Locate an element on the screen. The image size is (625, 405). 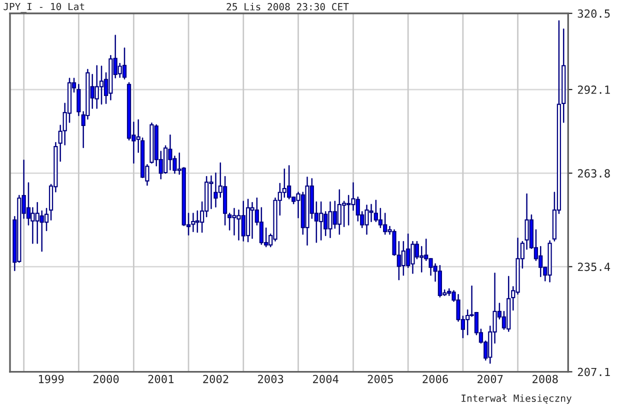
x-tick-label: 2003 is located at coordinates (271, 379).